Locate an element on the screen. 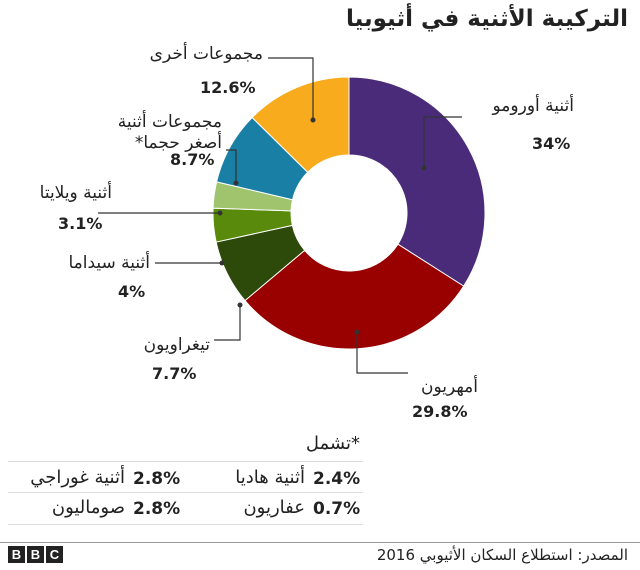 This screenshot has width=640, height=570. footnote-hadiya-pct: 2.4% is located at coordinates (337, 479).